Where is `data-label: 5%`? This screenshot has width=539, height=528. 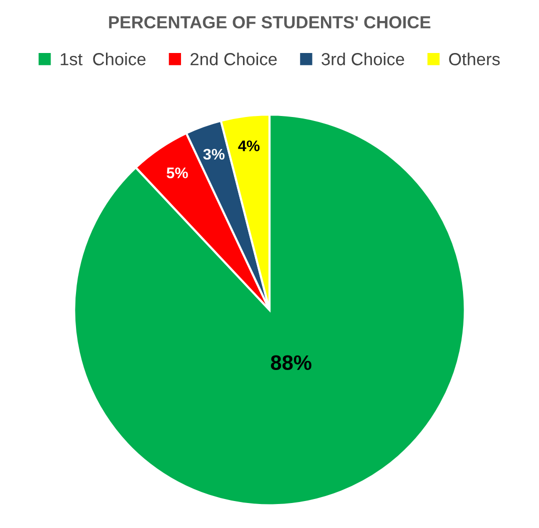
data-label: 5% is located at coordinates (177, 173).